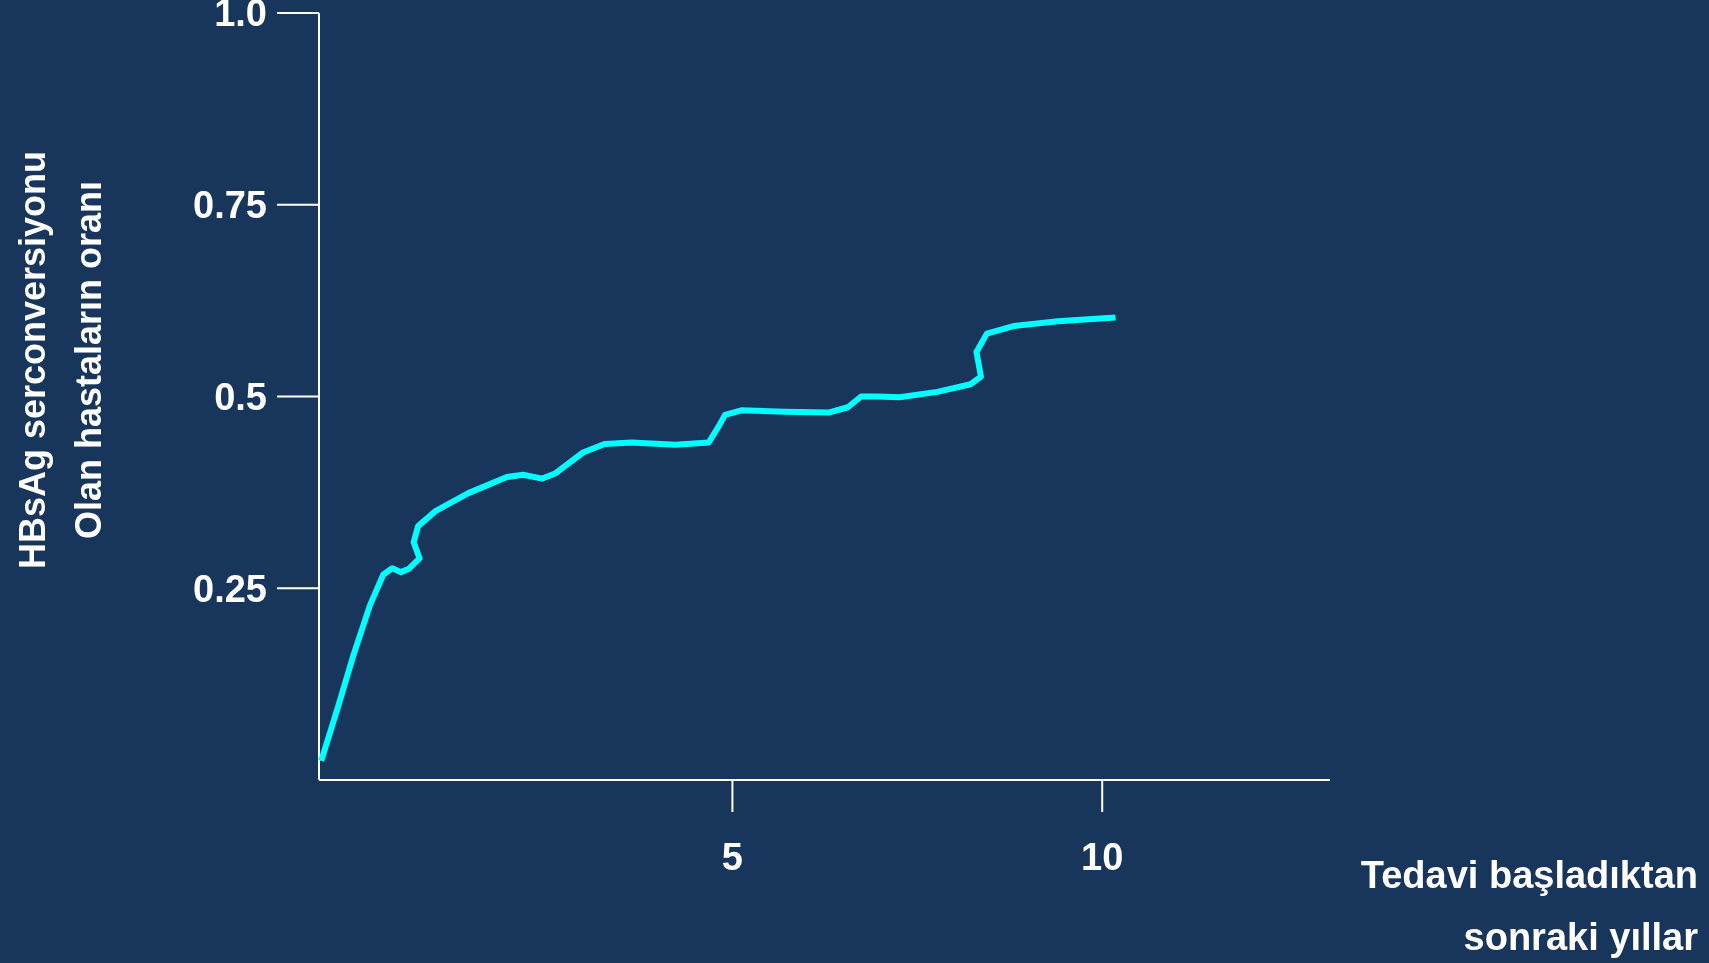  Describe the element at coordinates (732, 857) in the screenshot. I see `x-tick-label: 5` at that location.